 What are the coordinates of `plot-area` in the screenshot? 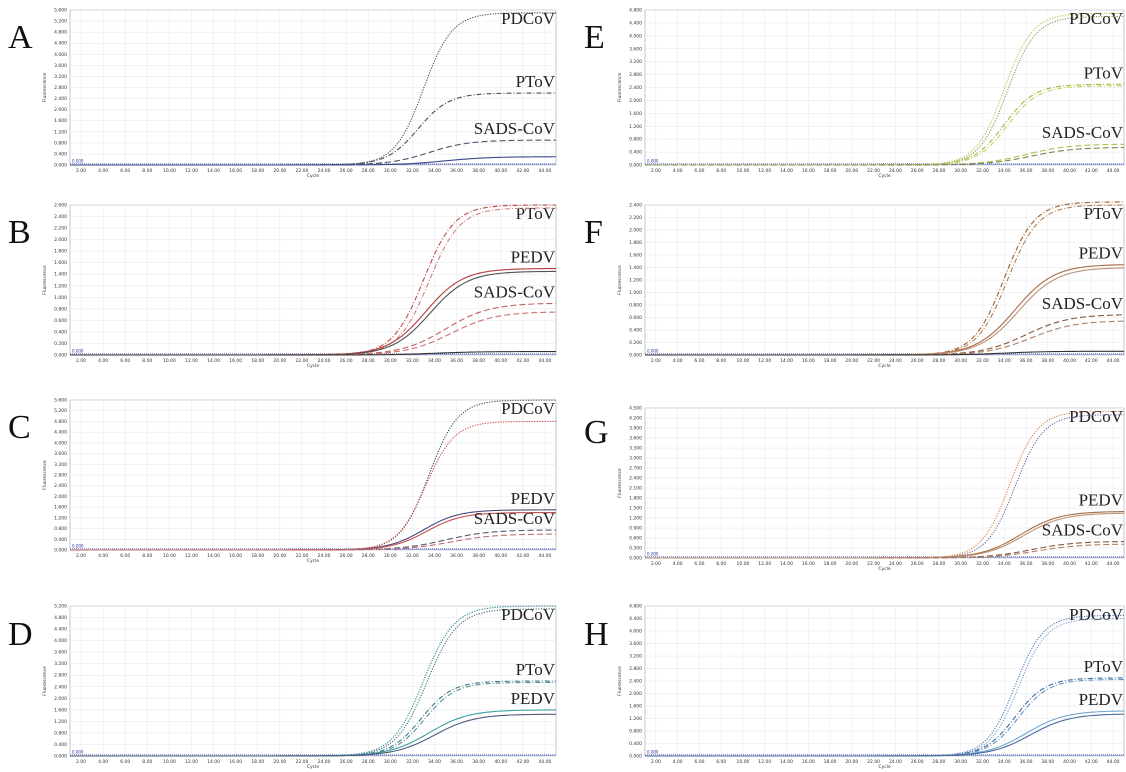 It's located at (884, 483).